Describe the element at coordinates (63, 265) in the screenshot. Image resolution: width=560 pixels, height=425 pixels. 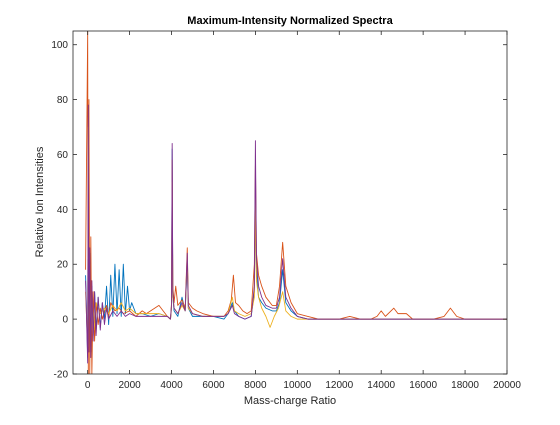
I see `y-tick-label: 20` at that location.